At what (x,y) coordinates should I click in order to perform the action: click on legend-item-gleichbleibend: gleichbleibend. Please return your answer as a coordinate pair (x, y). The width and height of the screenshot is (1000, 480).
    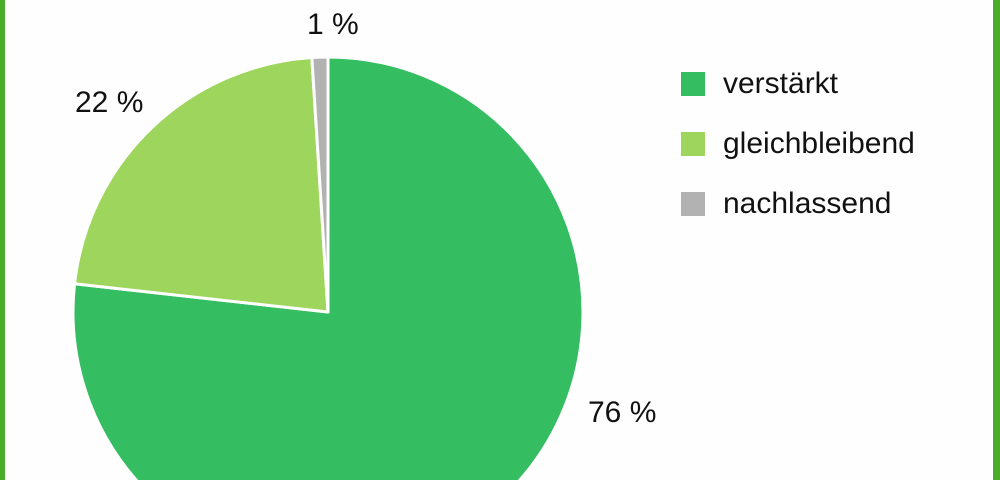
    Looking at the image, I should click on (798, 143).